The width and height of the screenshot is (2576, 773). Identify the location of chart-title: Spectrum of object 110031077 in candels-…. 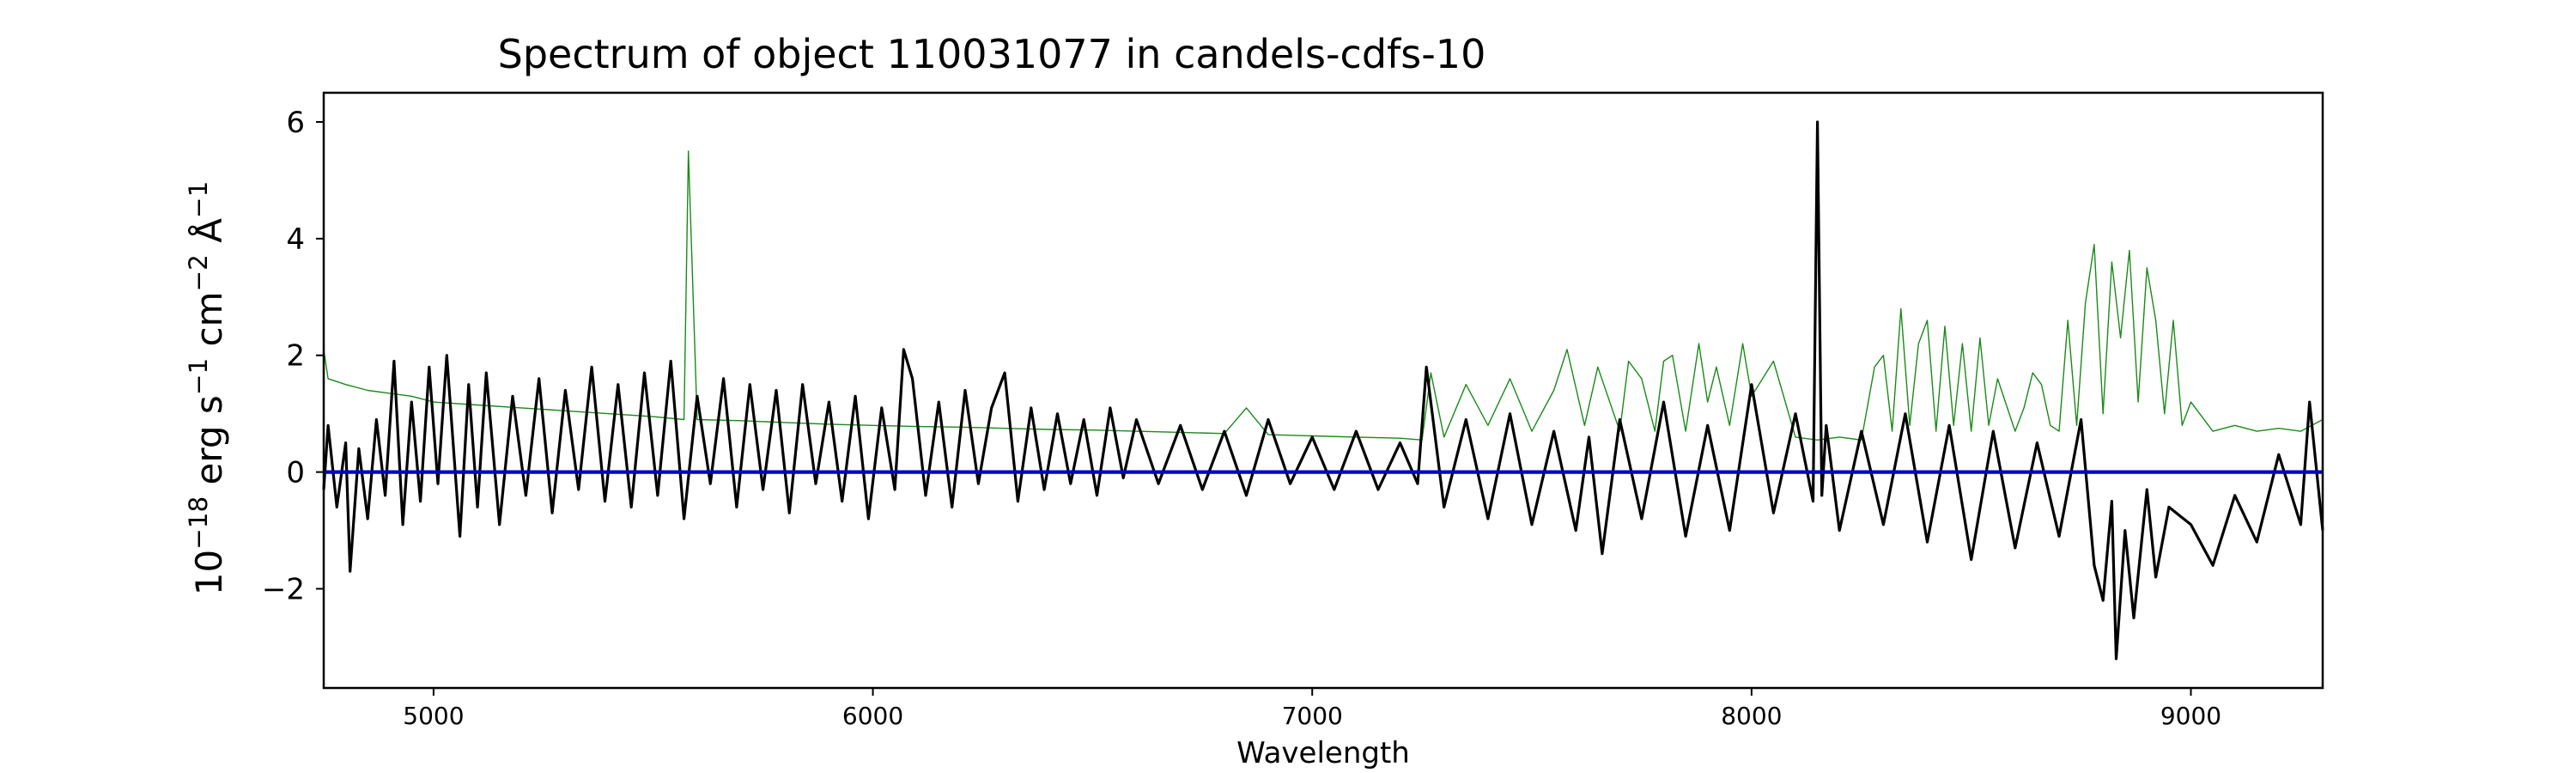
(992, 54).